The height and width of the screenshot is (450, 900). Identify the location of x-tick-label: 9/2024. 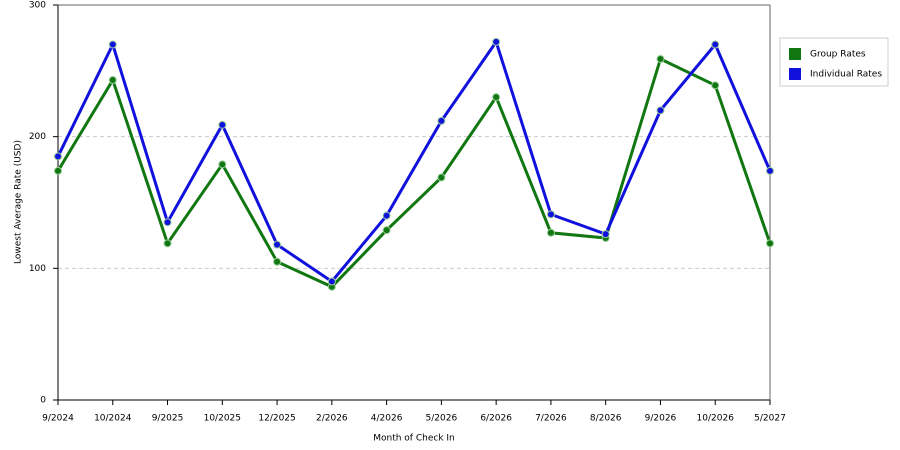
(58, 419).